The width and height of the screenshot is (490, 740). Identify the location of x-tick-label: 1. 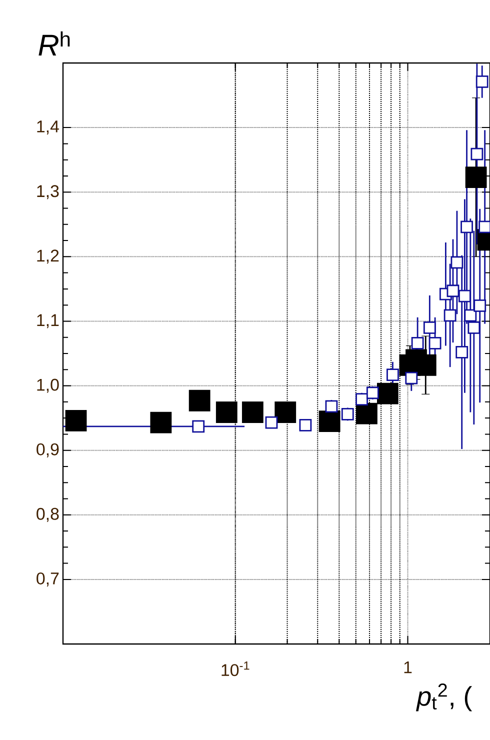
(408, 668).